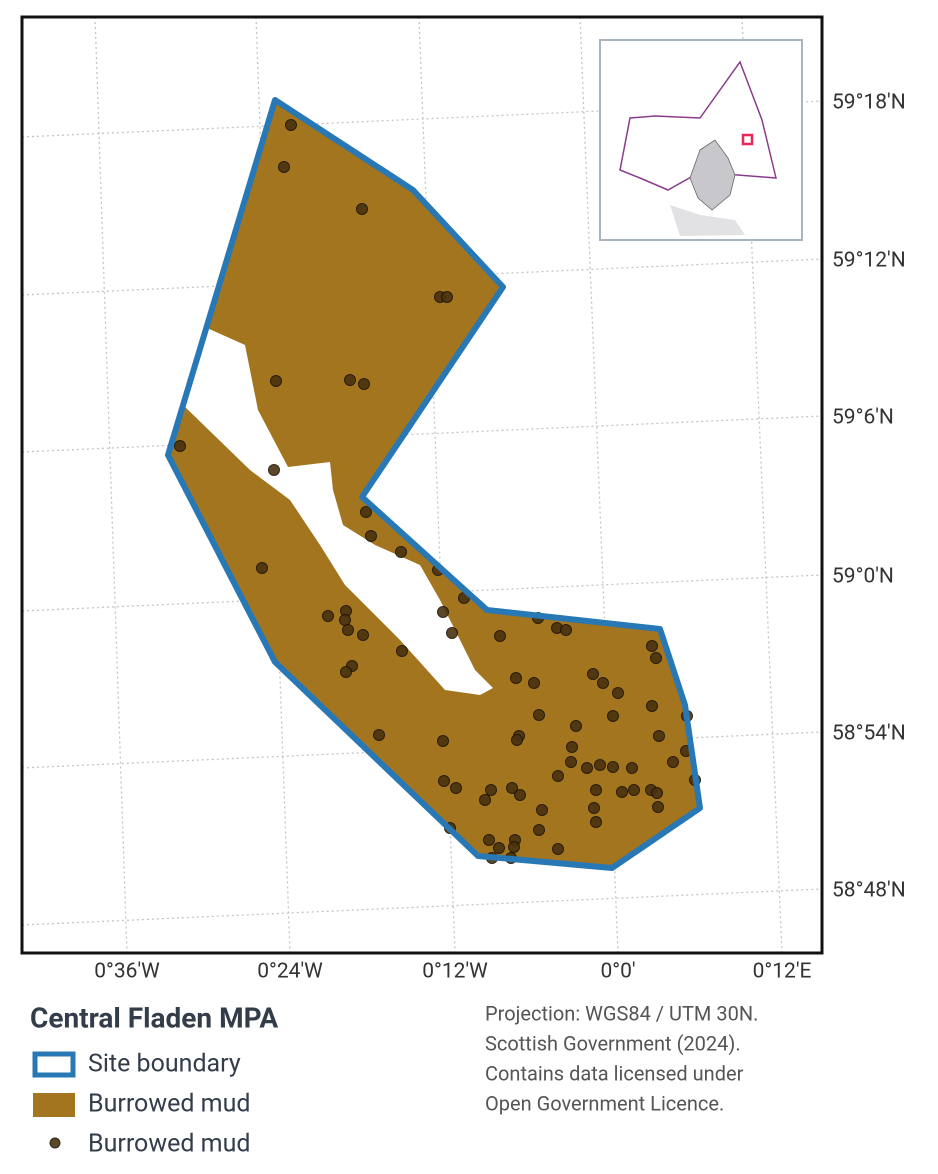 This screenshot has height=1174, width=938. What do you see at coordinates (863, 577) in the screenshot?
I see `lat-label: 59°0'N` at bounding box center [863, 577].